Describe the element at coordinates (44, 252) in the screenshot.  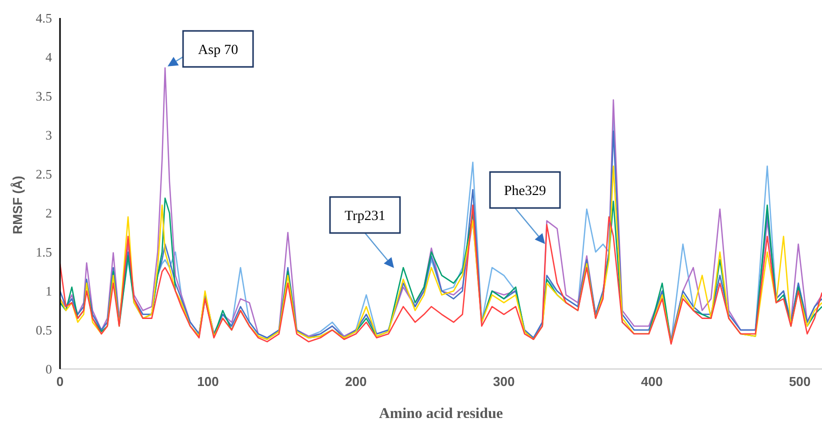
I see `y-tick-label: 1.5` at that location.